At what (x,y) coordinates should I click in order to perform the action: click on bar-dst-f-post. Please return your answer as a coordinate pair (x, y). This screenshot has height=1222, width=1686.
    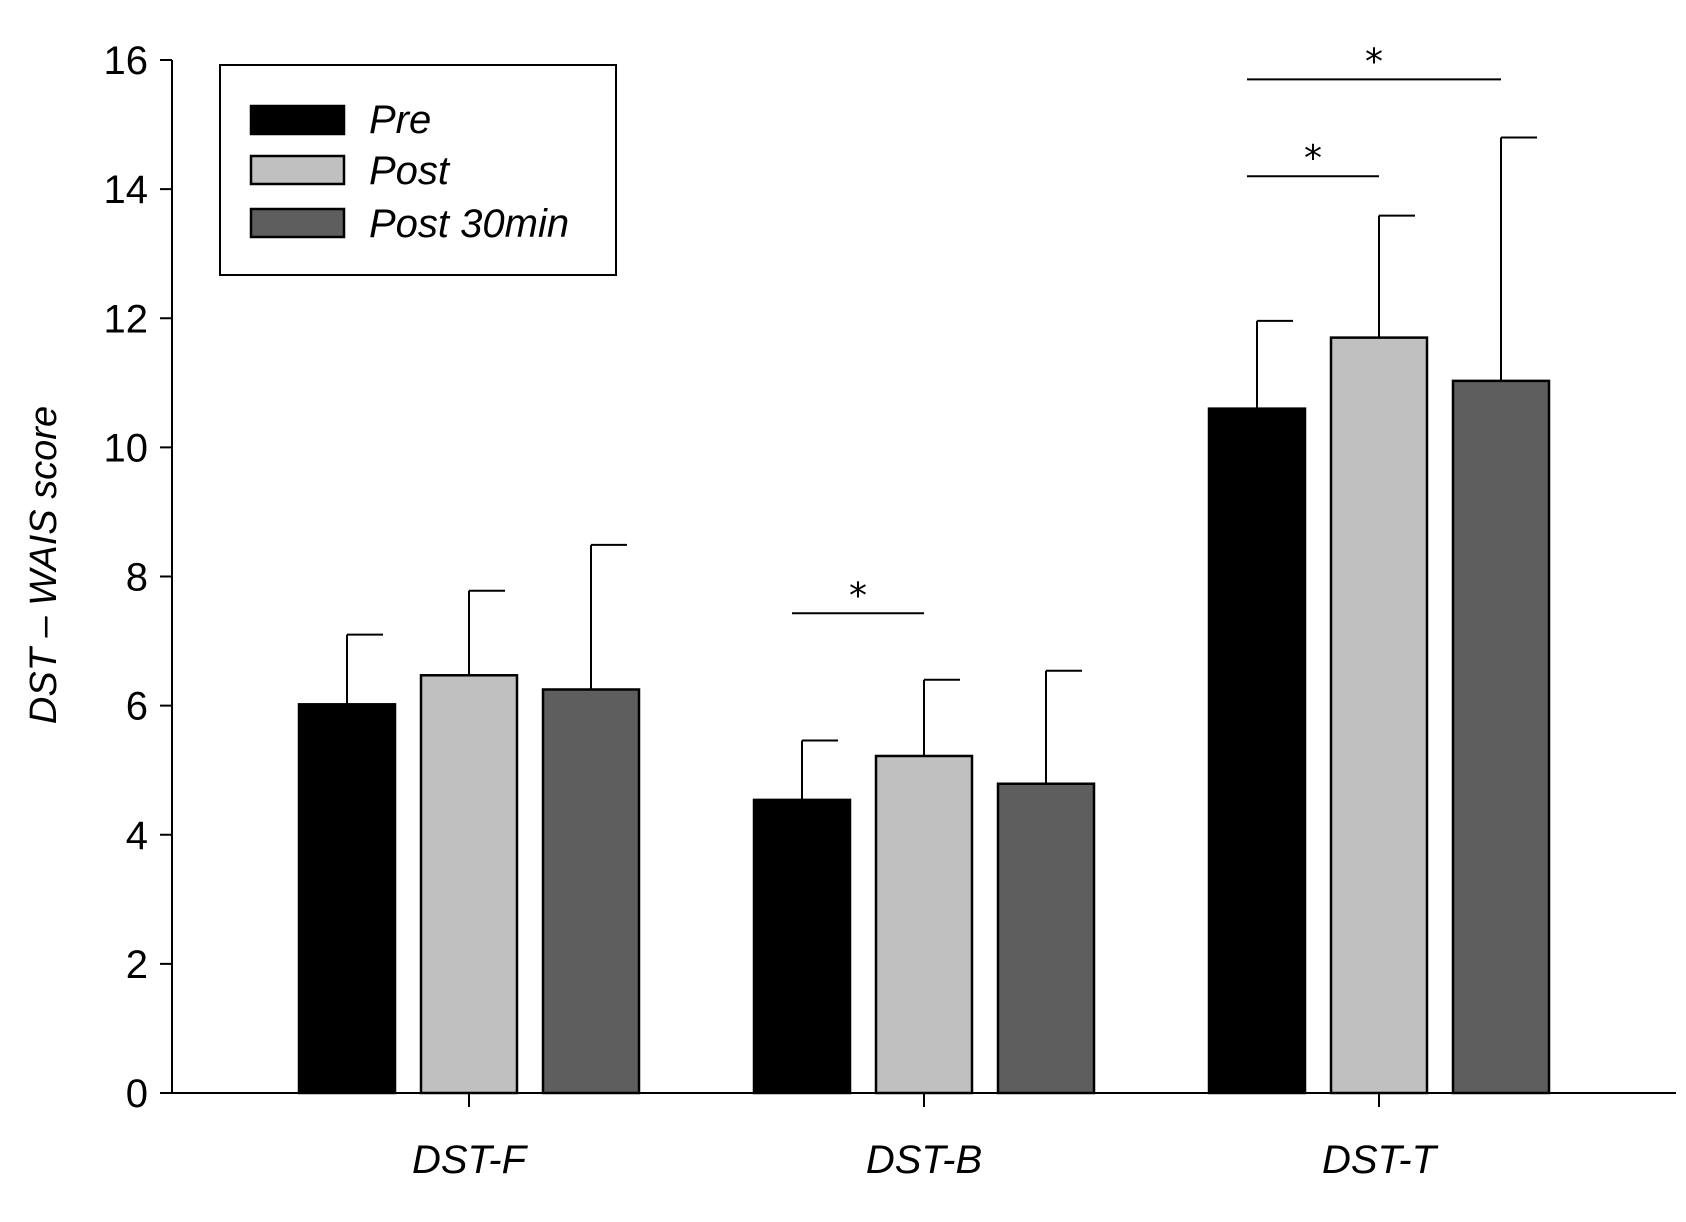
    Looking at the image, I should click on (469, 884).